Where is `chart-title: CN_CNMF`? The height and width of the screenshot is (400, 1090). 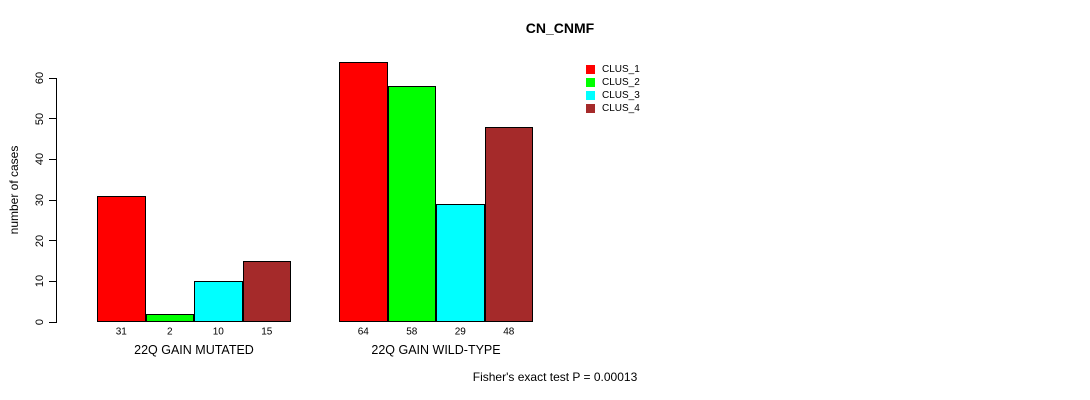 chart-title: CN_CNMF is located at coordinates (560, 28).